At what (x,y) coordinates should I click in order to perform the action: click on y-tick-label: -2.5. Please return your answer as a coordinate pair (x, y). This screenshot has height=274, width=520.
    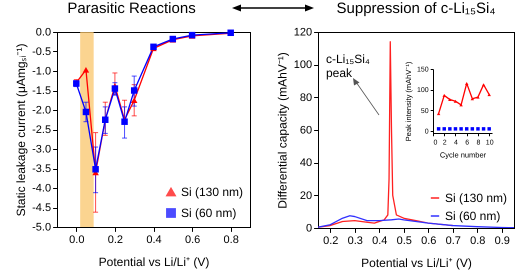
    Looking at the image, I should click on (42, 130).